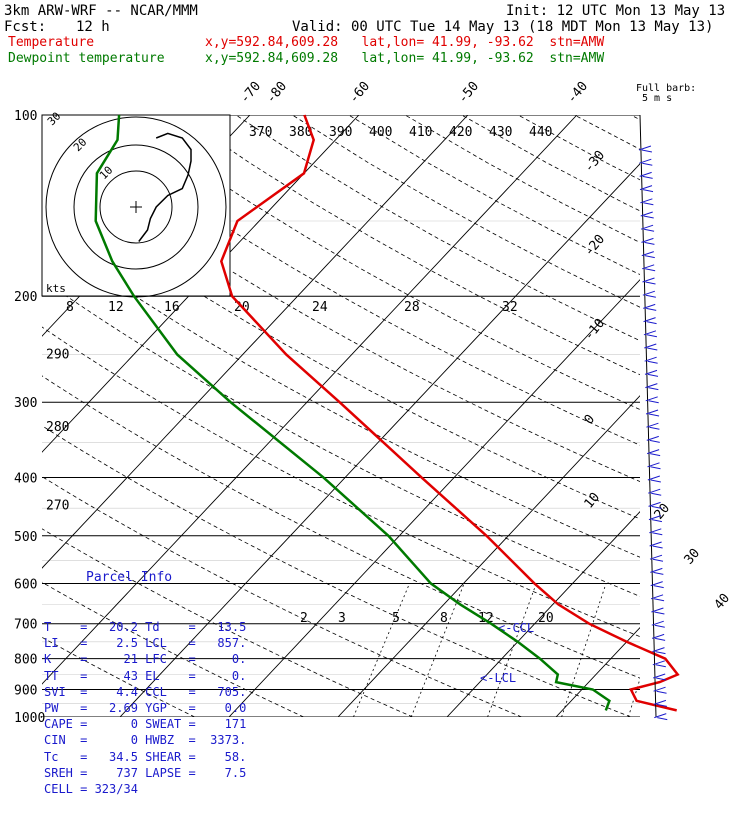  I want to click on parcel-row: SVI = 4.4 CCL = 705., so click(139, 692).